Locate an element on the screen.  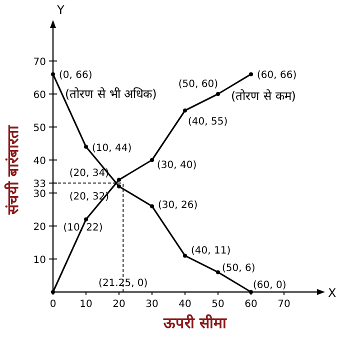
y-tick-label: 40 is located at coordinates (39, 161).